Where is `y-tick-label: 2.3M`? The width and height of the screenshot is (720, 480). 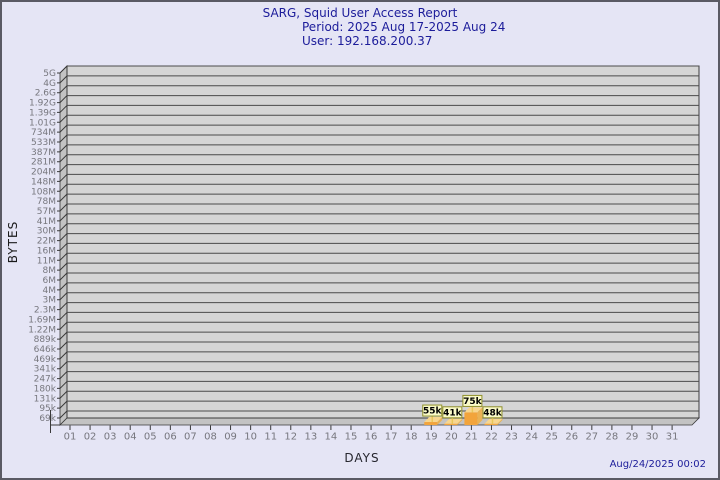
y-tick-label: 2.3M is located at coordinates (45, 311).